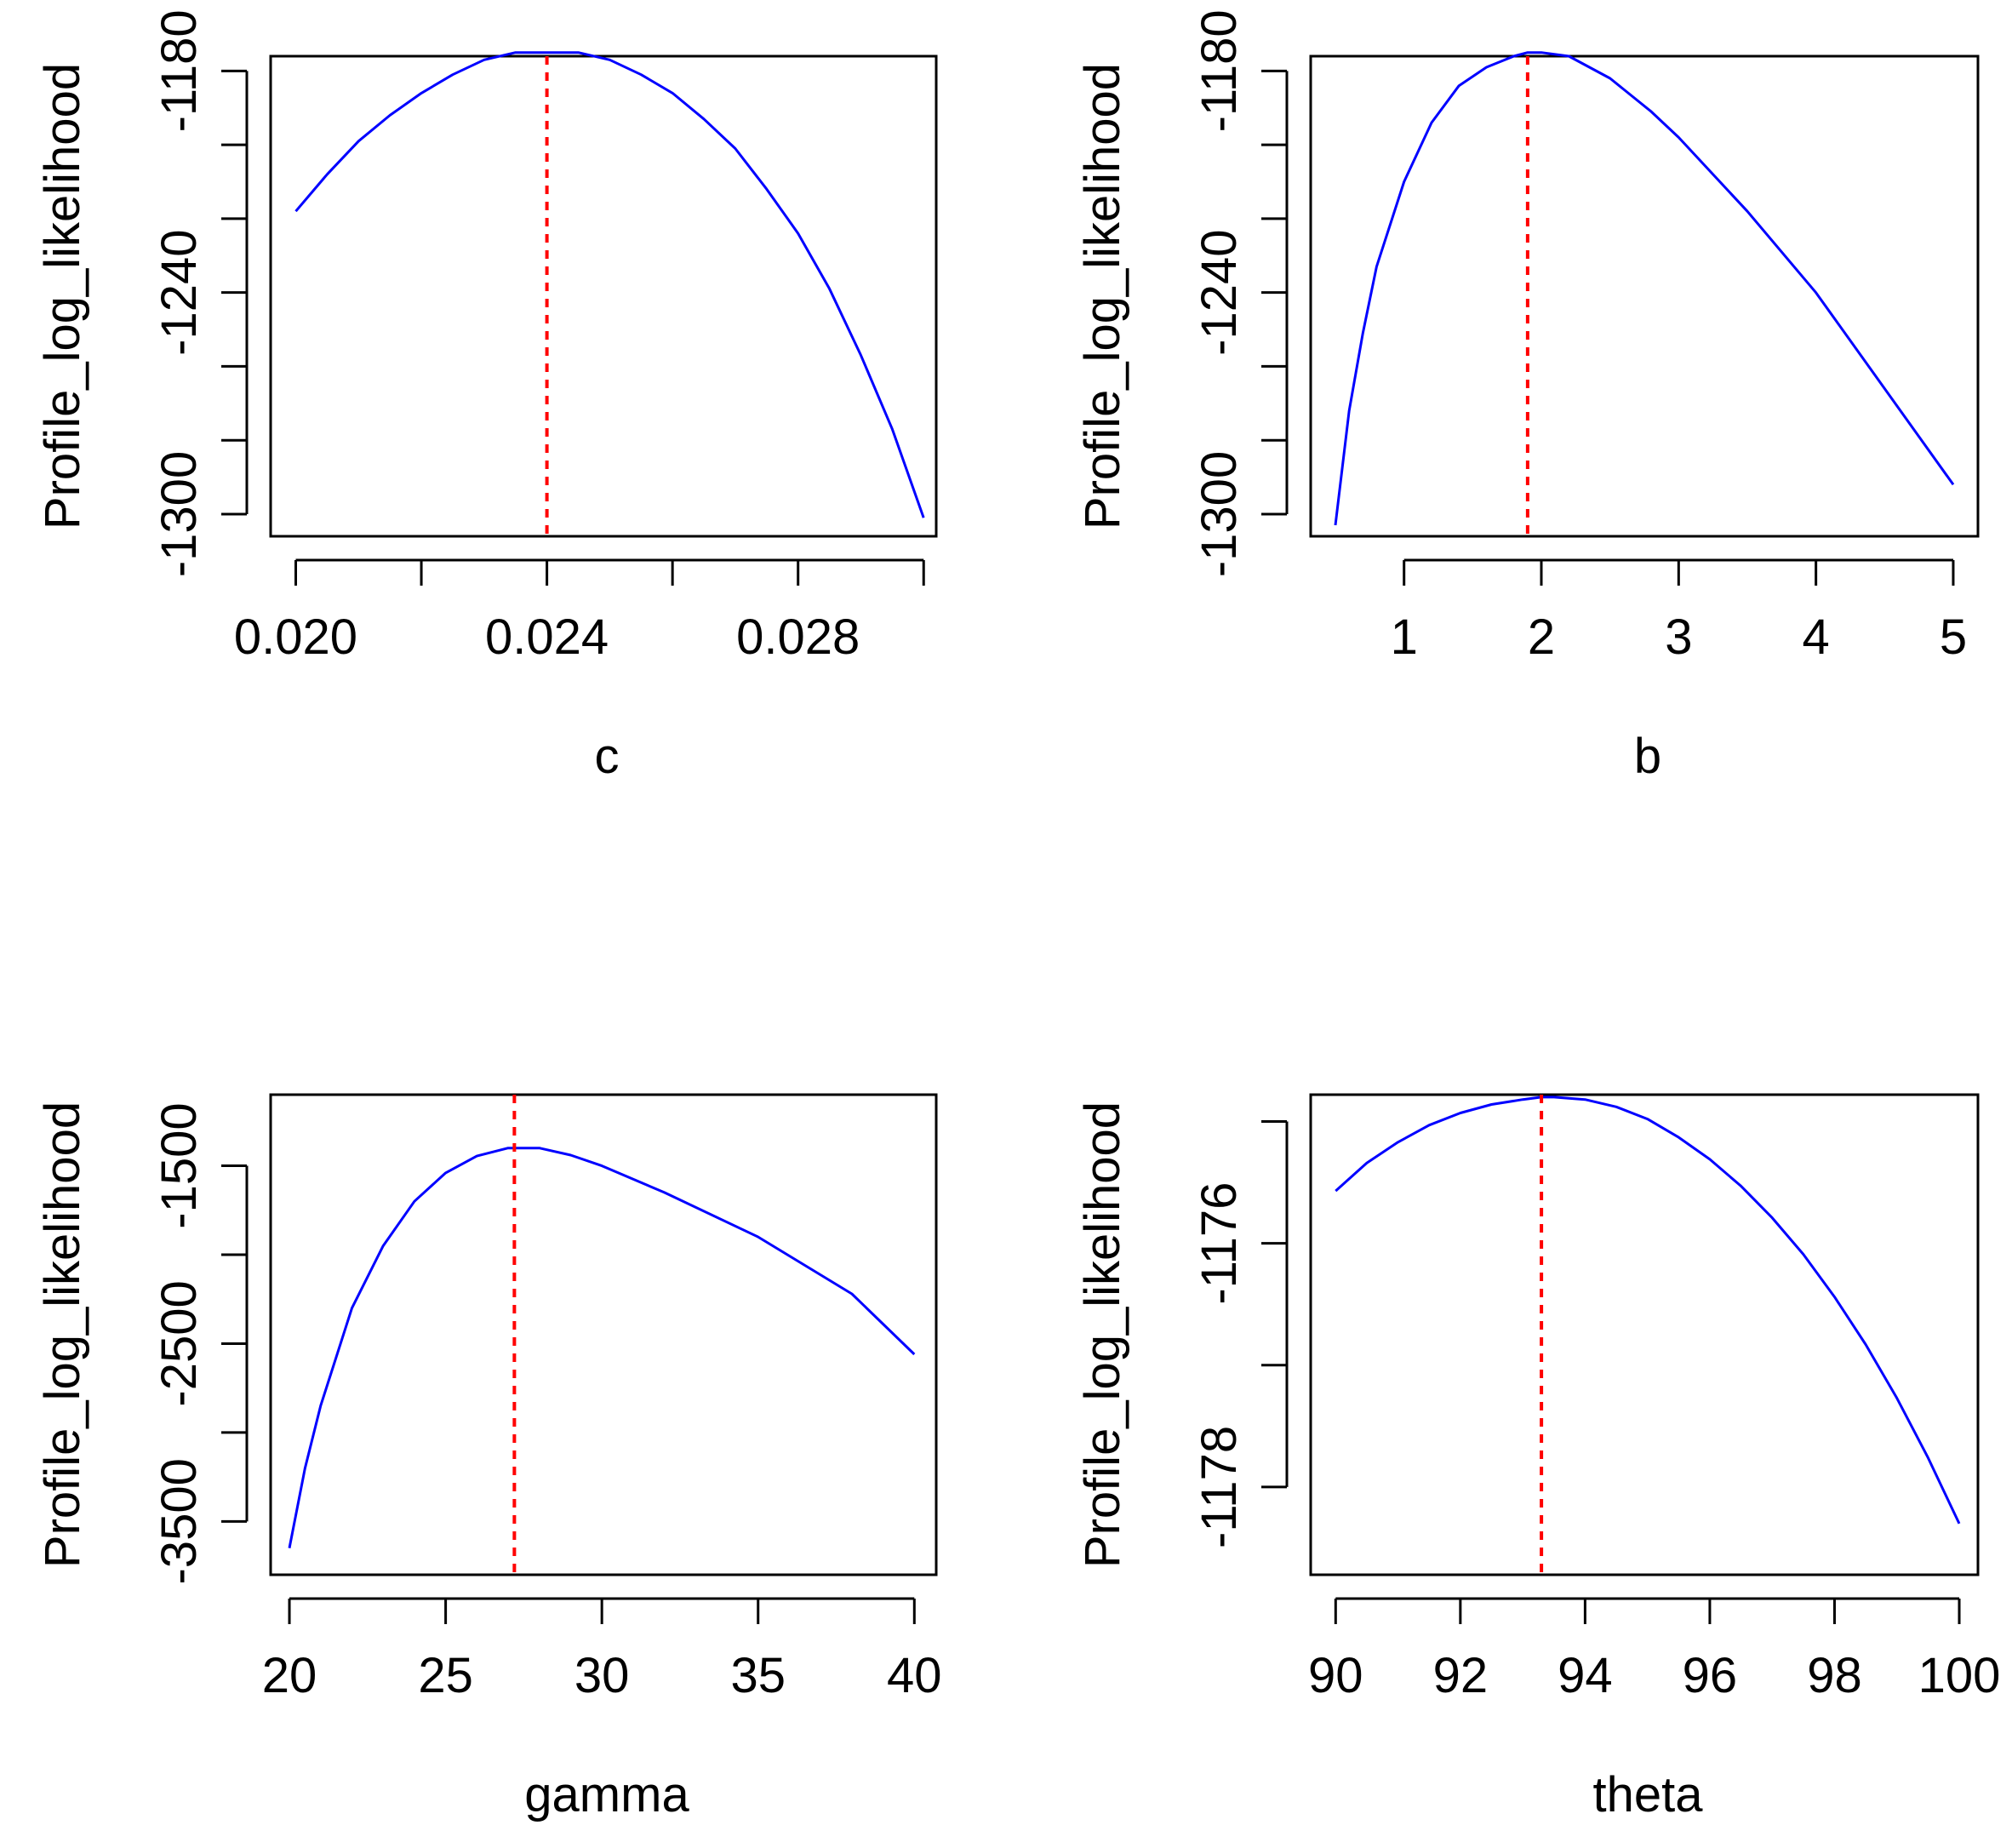 This screenshot has height=1848, width=2012. I want to click on x-tick-label: 100, so click(1960, 1675).